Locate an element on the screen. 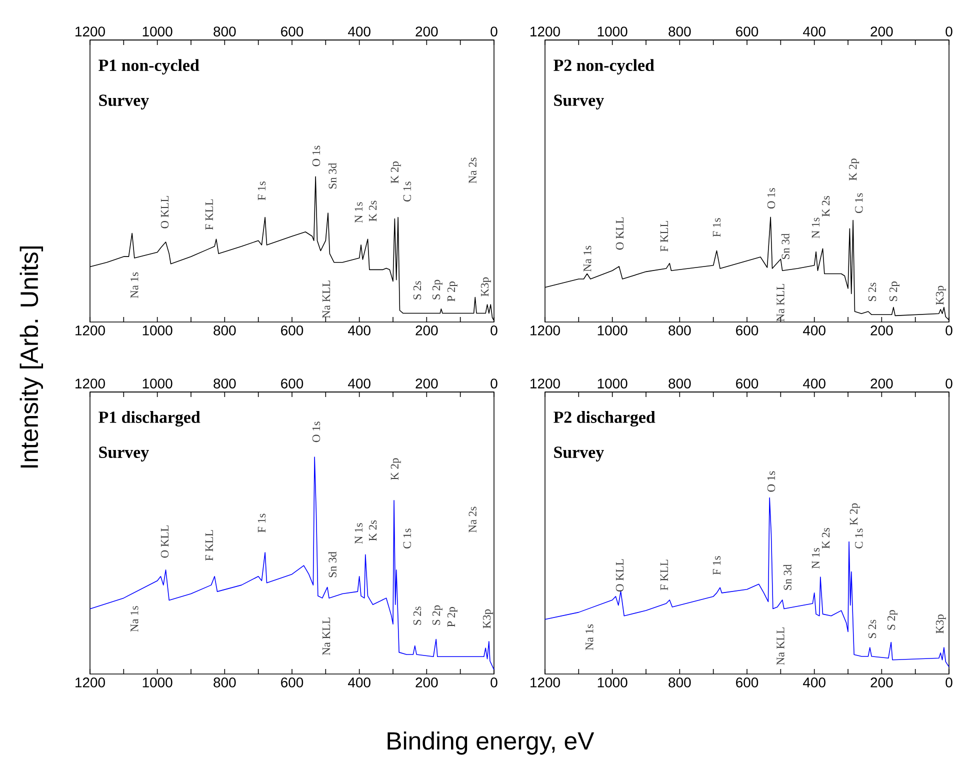  annotation: Na 2s is located at coordinates (472, 171).